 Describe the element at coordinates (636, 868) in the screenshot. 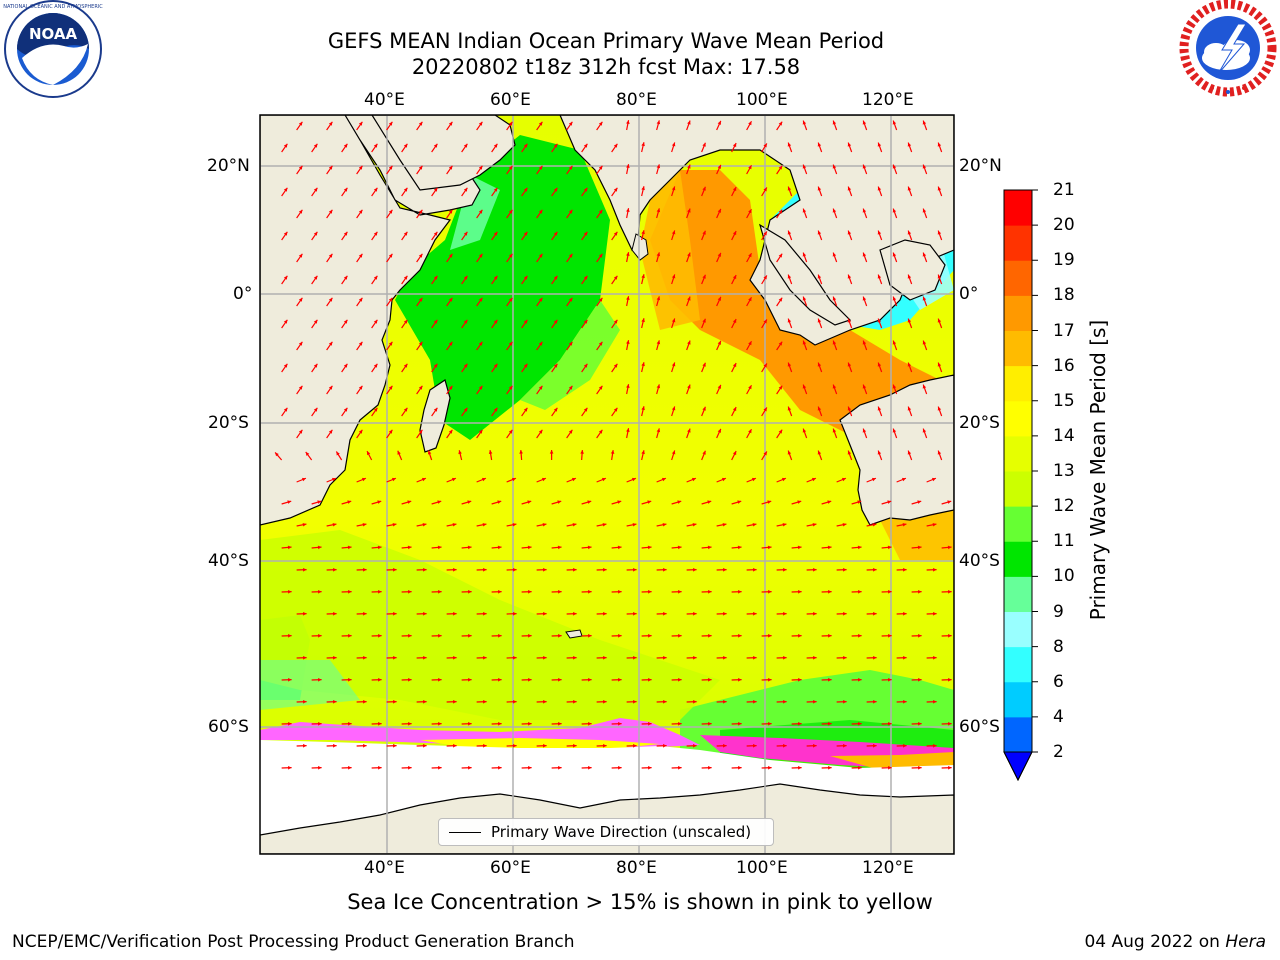

I see `lon-label-bottom-80e: 80°E` at that location.